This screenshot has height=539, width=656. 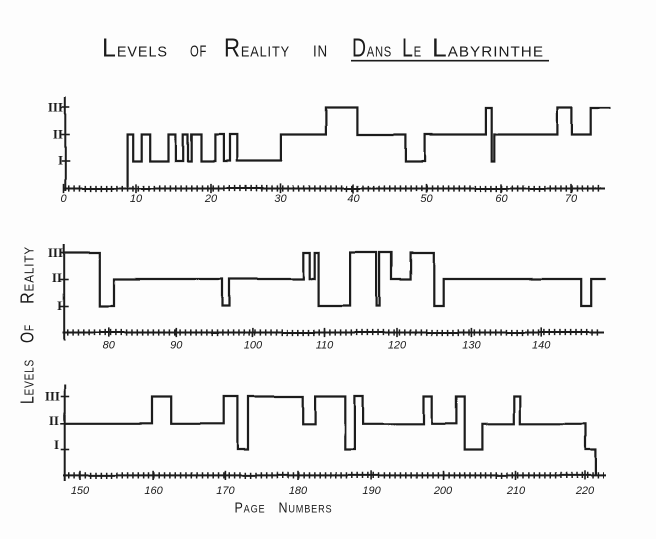 I want to click on svg-text: 210, so click(x=516, y=491).